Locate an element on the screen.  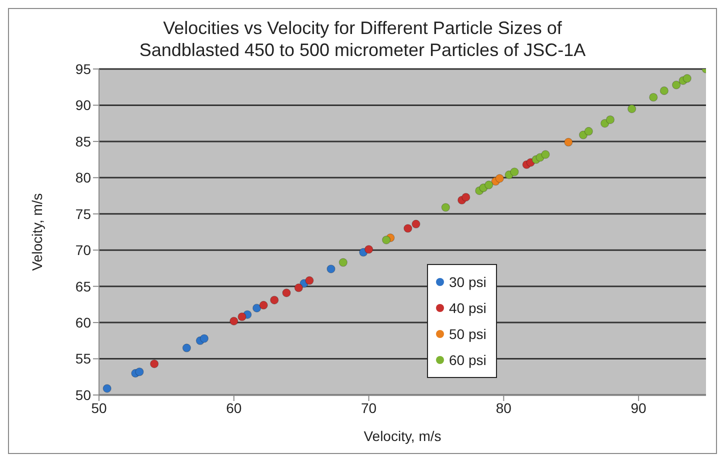
y-tick-label: 55 is located at coordinates (83, 358).